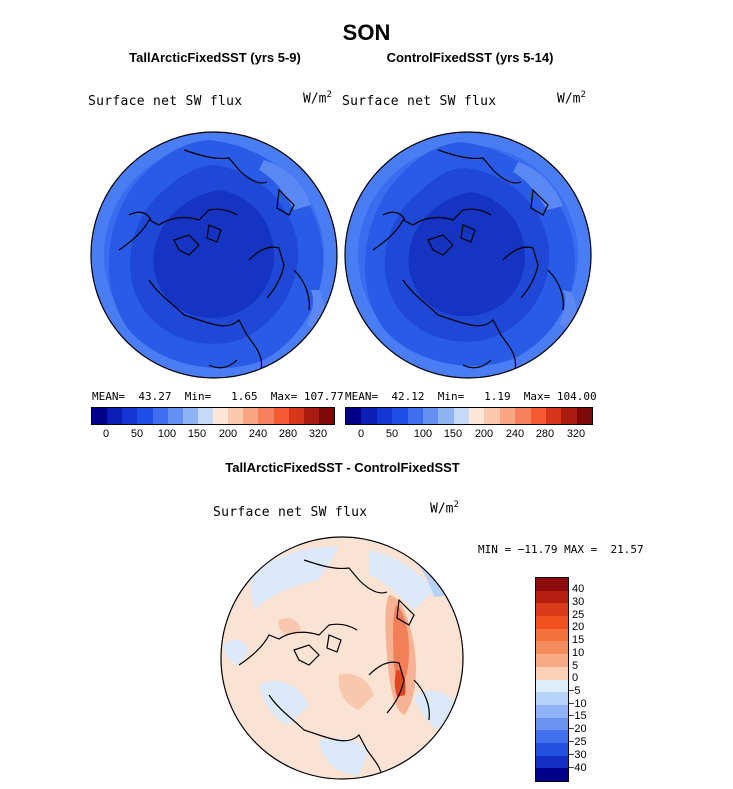 The image size is (733, 789). Describe the element at coordinates (471, 396) in the screenshot. I see `right-stats: MEAN= 42.12 Min= 1.19 Max= 104.00` at that location.